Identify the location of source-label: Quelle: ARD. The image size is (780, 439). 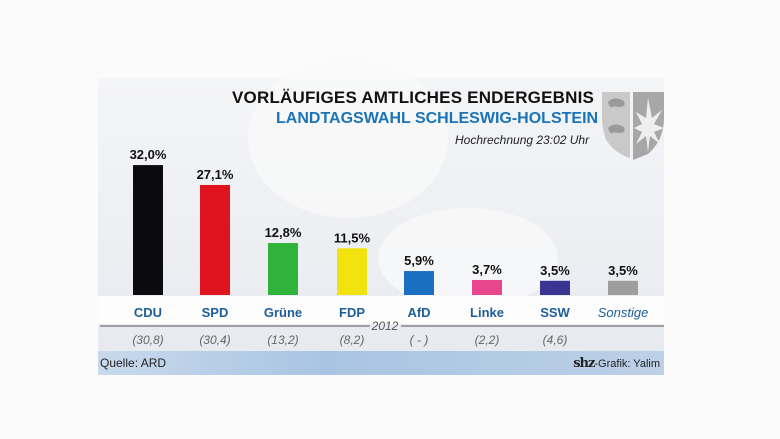
(133, 363).